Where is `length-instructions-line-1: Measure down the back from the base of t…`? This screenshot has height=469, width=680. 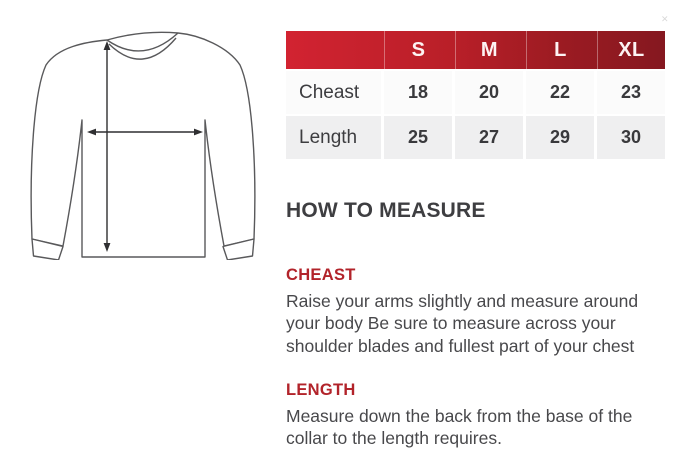 length-instructions-line-1: Measure down the back from the base of t… is located at coordinates (459, 416).